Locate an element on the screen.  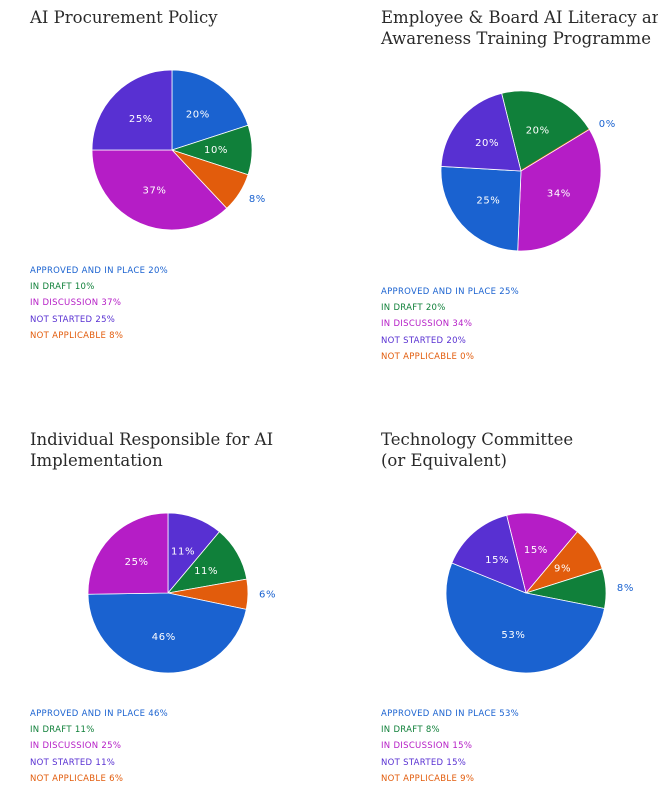
legend-item-not-started: NOT STARTED 25% is located at coordinates (73, 319).